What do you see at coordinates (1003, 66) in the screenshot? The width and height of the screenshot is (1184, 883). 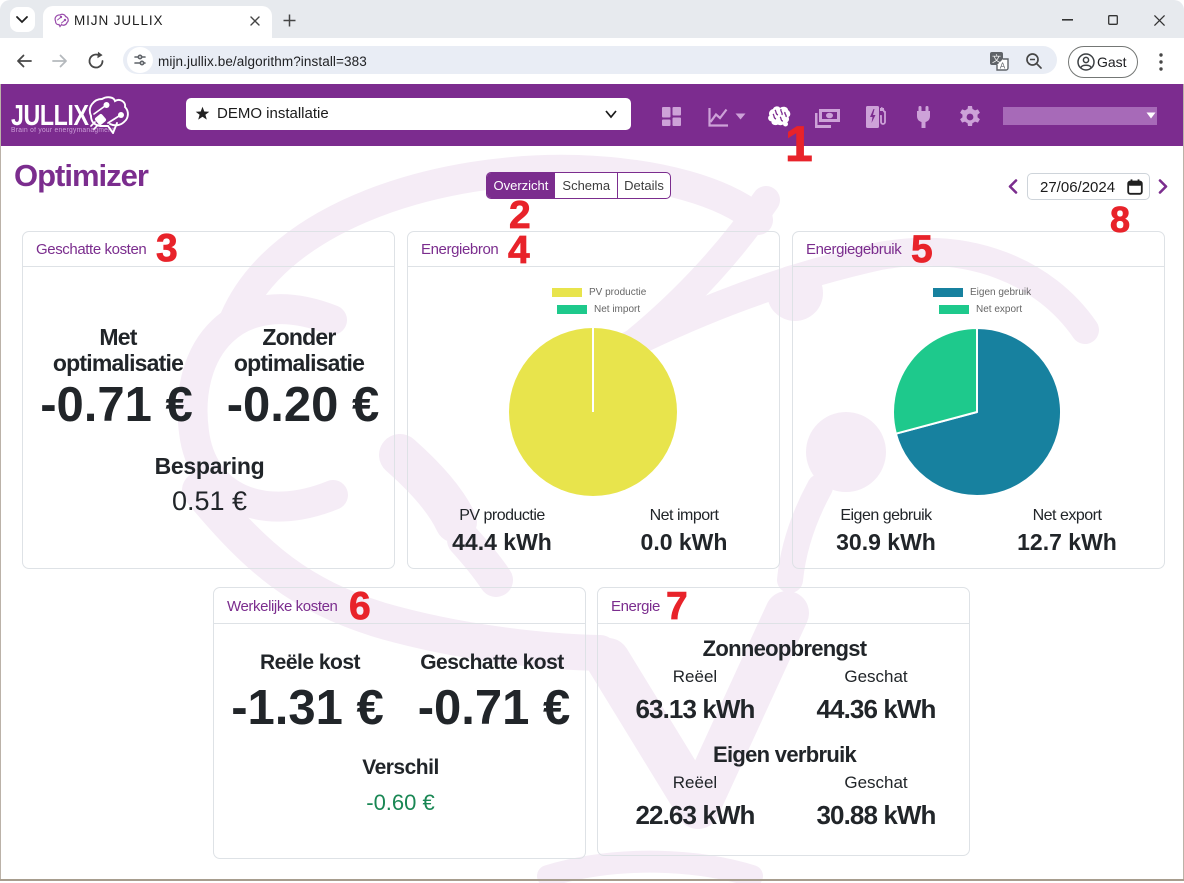 I see `svg-text: A` at bounding box center [1003, 66].